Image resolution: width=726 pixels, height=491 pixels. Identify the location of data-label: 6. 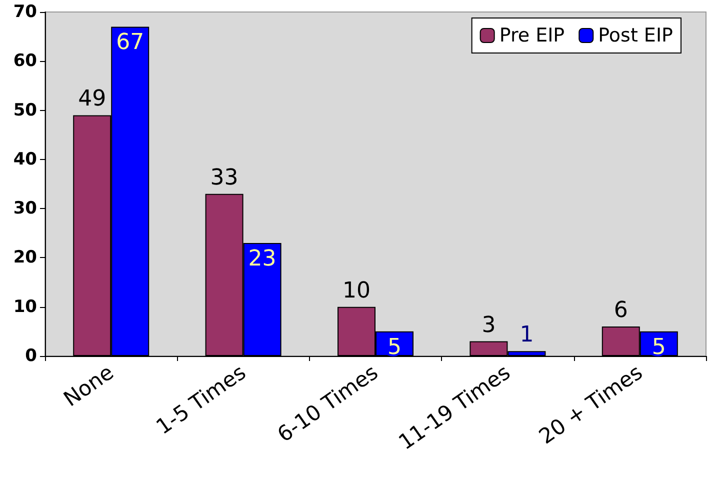
(621, 311).